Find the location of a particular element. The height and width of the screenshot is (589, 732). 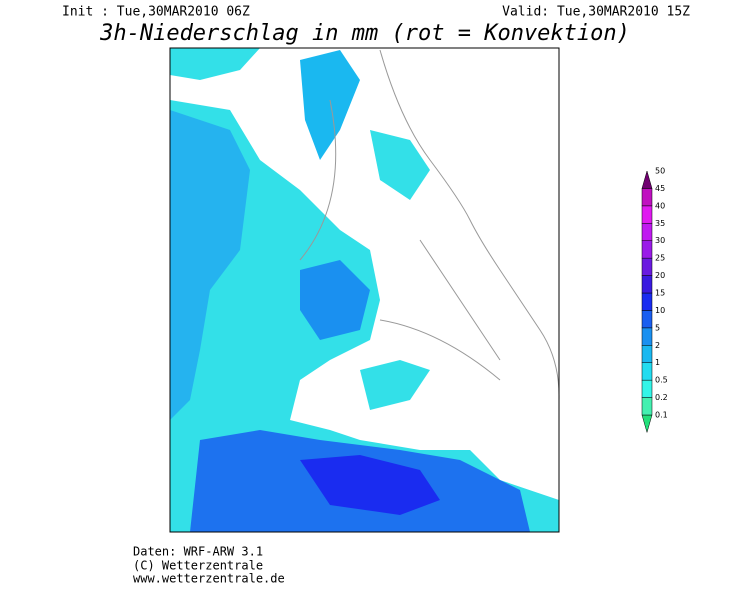

colorbar-label: 25 is located at coordinates (660, 258).